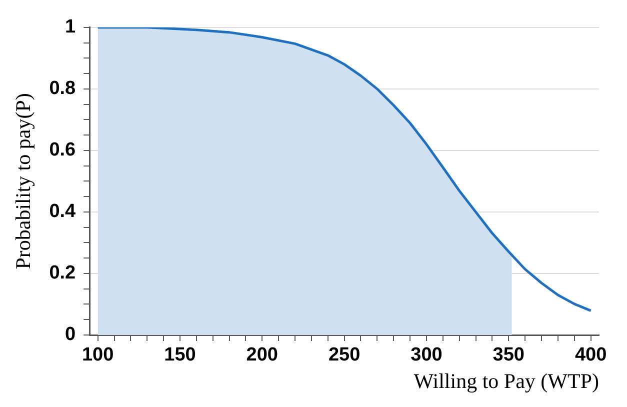 This screenshot has height=407, width=627. I want to click on x-tick-label: 400, so click(590, 355).